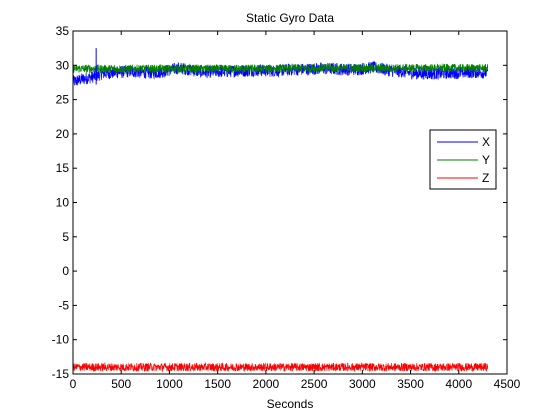 The height and width of the screenshot is (420, 560). I want to click on x-tick-label: 500, so click(121, 384).